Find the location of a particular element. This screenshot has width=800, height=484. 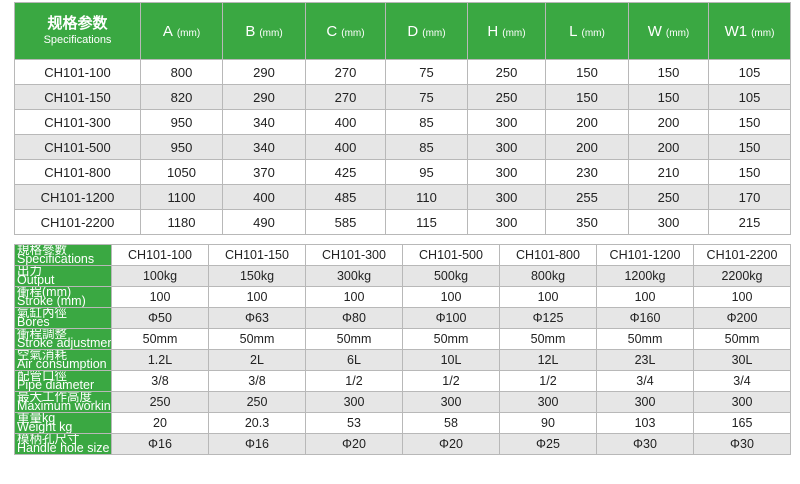

table-cell: 85 is located at coordinates (426, 147).